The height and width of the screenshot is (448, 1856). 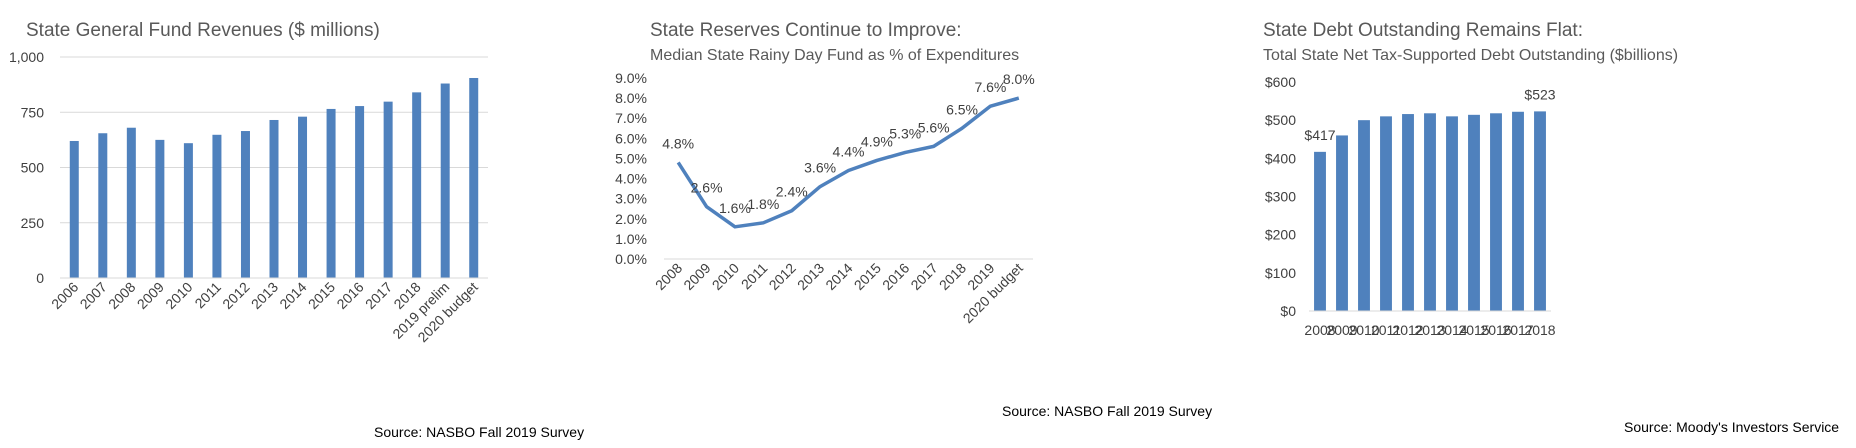 What do you see at coordinates (631, 179) in the screenshot?
I see `reserves-y-tick-label: 4.0%` at bounding box center [631, 179].